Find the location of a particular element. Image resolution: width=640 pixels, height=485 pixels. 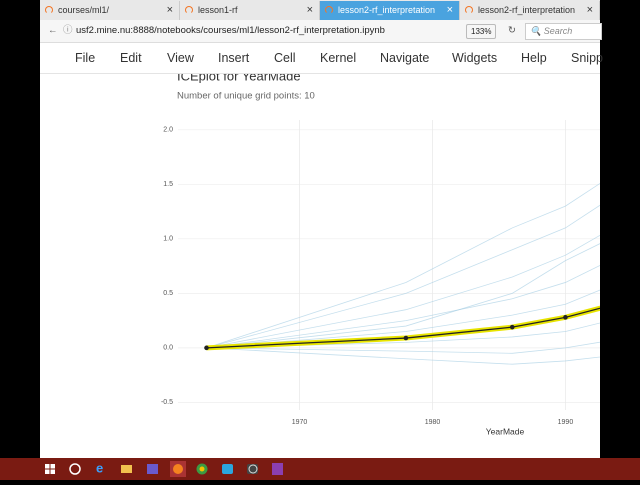

menu-item: Navigate is located at coordinates (405, 58).